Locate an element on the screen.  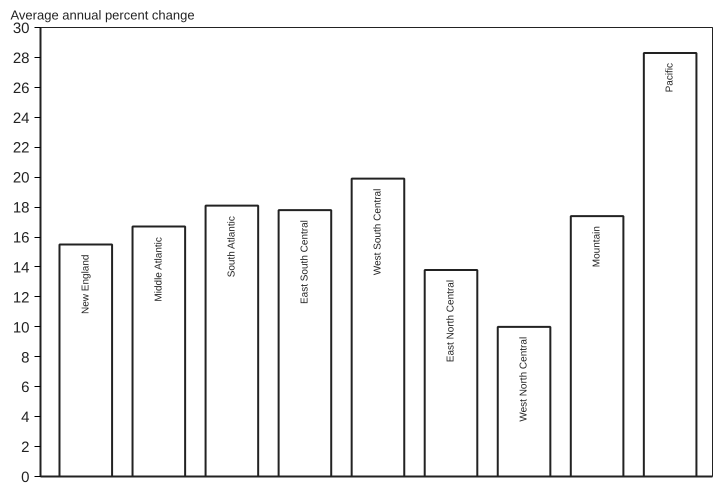
y-tick-label: 24 is located at coordinates (21, 118).